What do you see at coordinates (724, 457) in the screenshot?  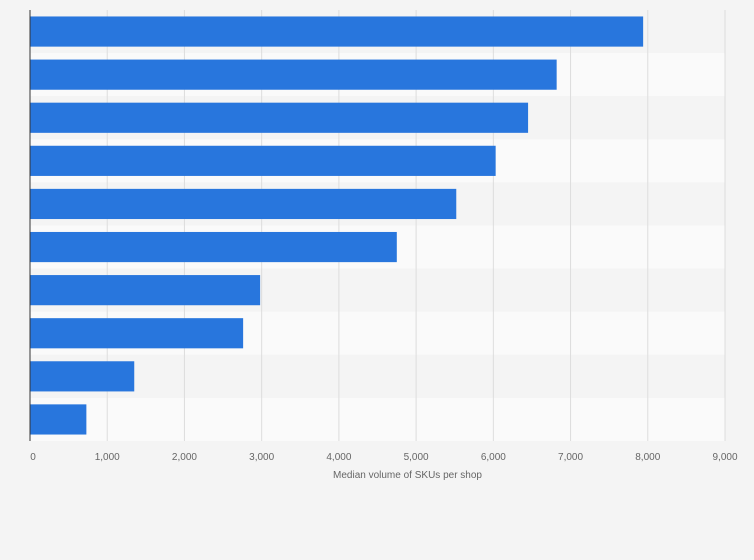 I see `x-tick-label: 9,000` at bounding box center [724, 457].